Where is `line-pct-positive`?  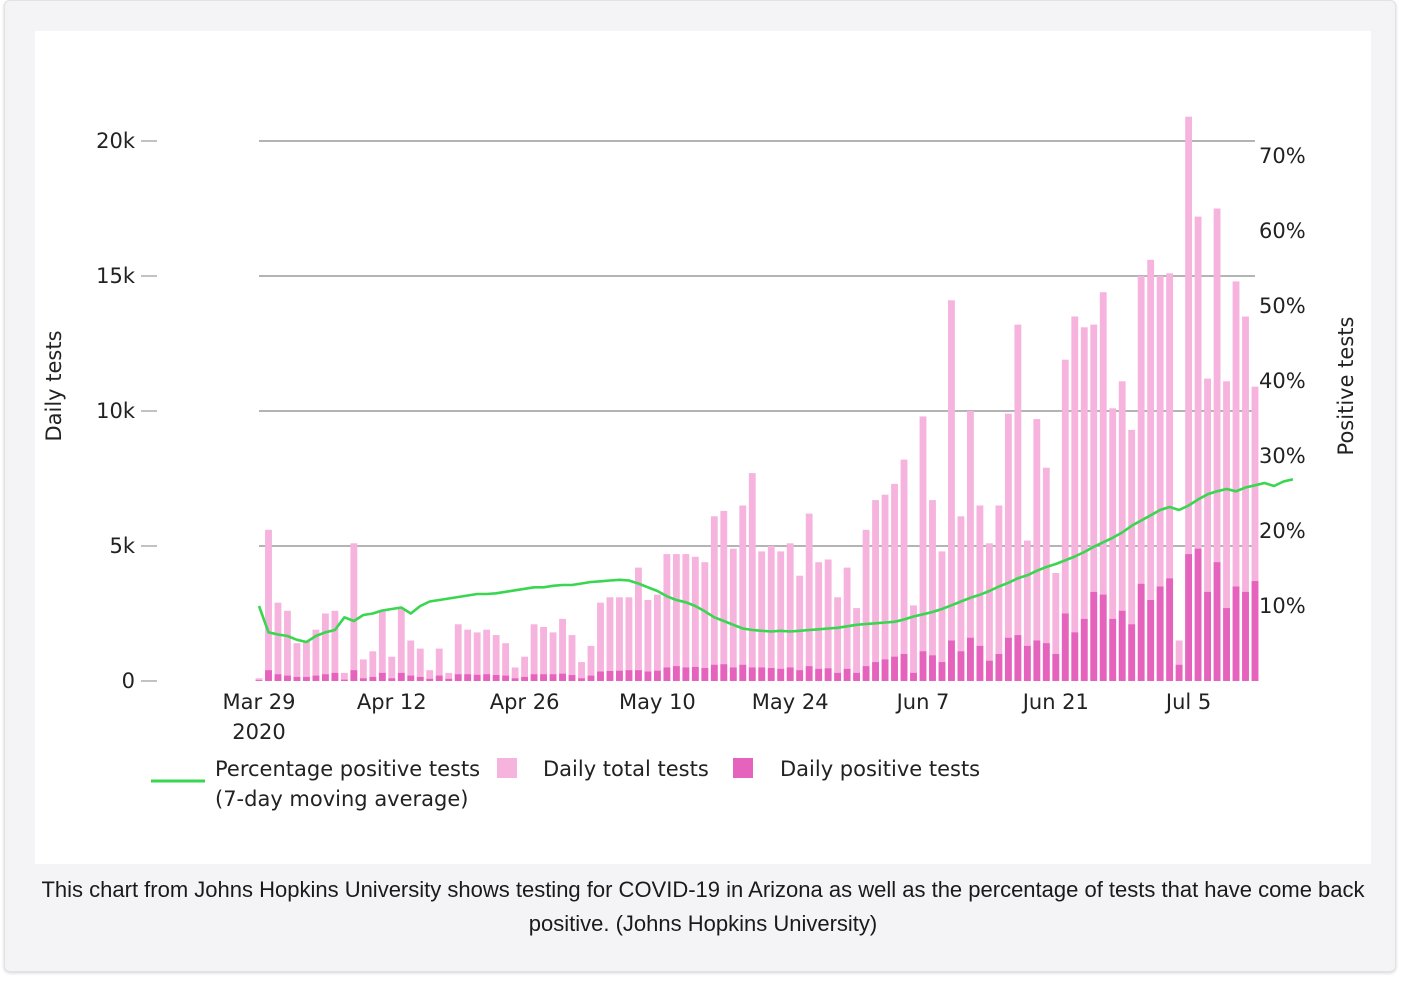 line-pct-positive is located at coordinates (775, 561).